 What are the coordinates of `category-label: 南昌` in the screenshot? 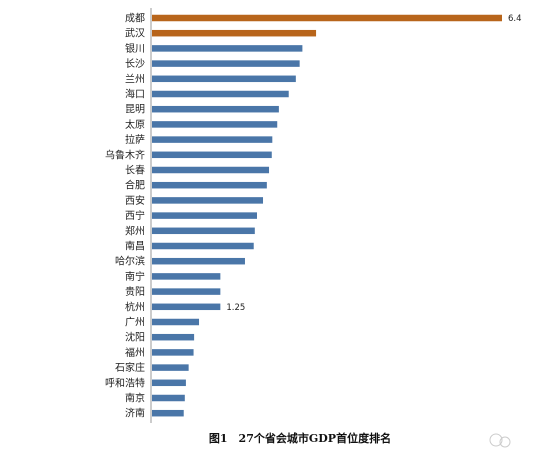 It's located at (135, 246).